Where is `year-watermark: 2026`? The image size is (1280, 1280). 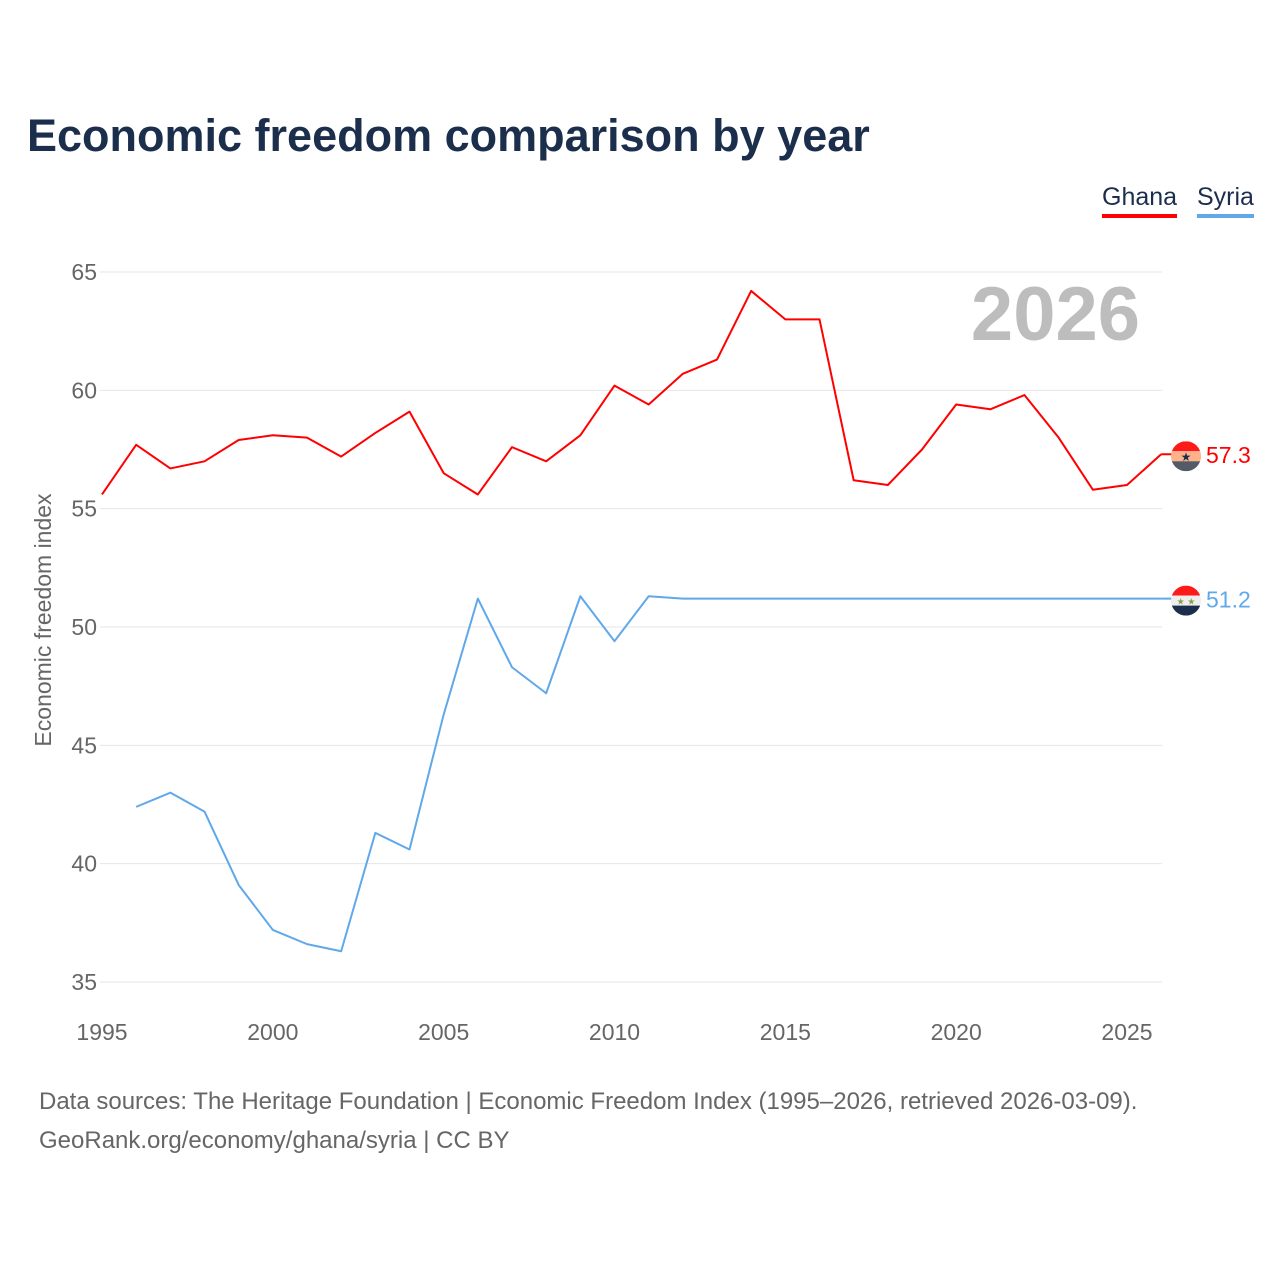
year-watermark: 2026 is located at coordinates (1055, 314).